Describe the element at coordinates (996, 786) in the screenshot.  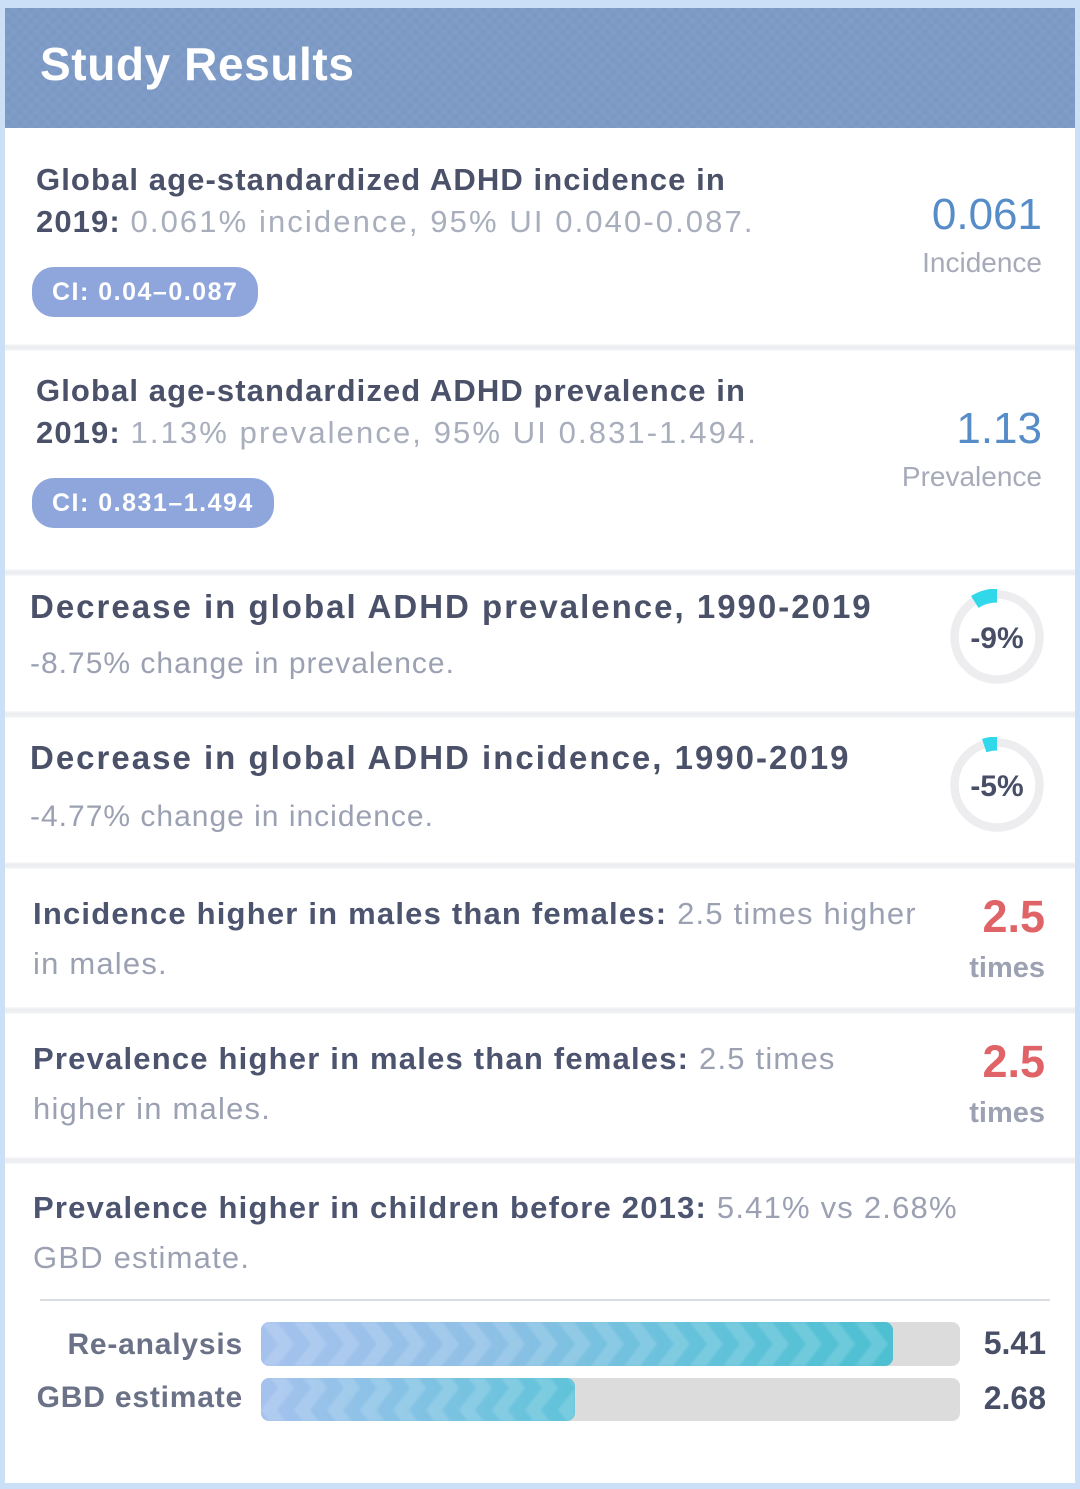
I see `svg-text: -5%` at that location.